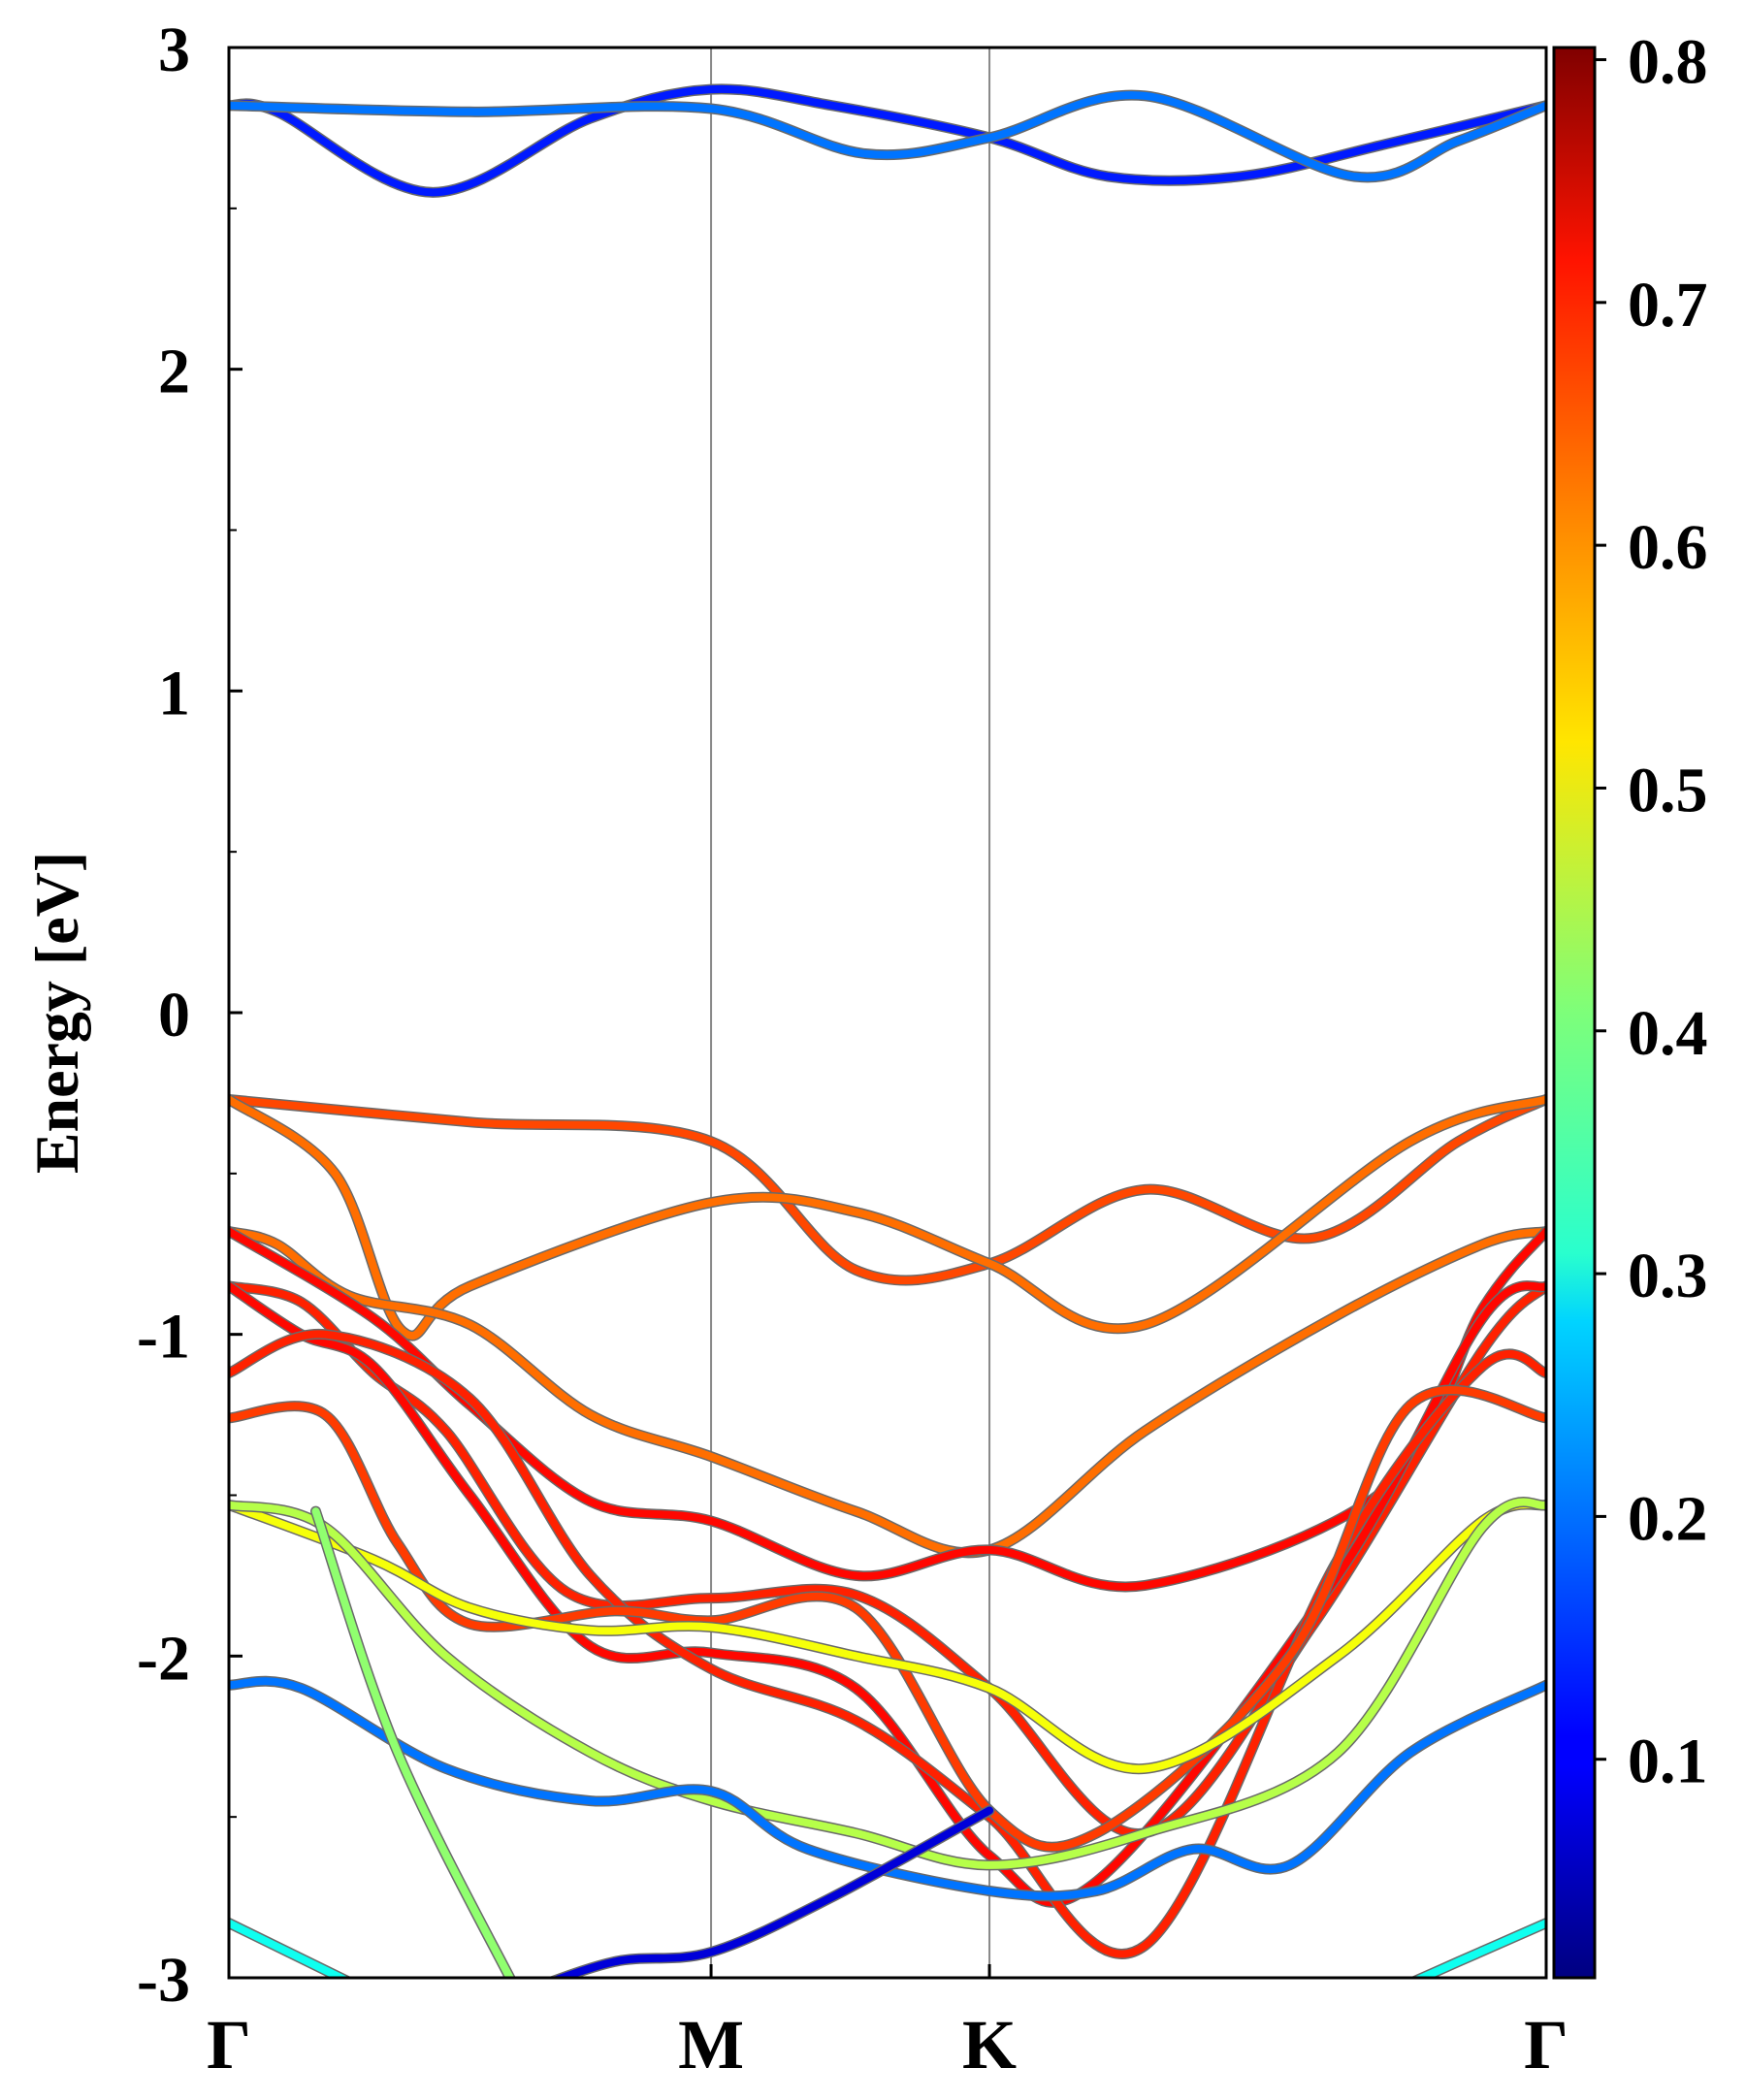 The width and height of the screenshot is (1746, 2100). What do you see at coordinates (163, 1337) in the screenshot?
I see `y-tick-label: -1` at bounding box center [163, 1337].